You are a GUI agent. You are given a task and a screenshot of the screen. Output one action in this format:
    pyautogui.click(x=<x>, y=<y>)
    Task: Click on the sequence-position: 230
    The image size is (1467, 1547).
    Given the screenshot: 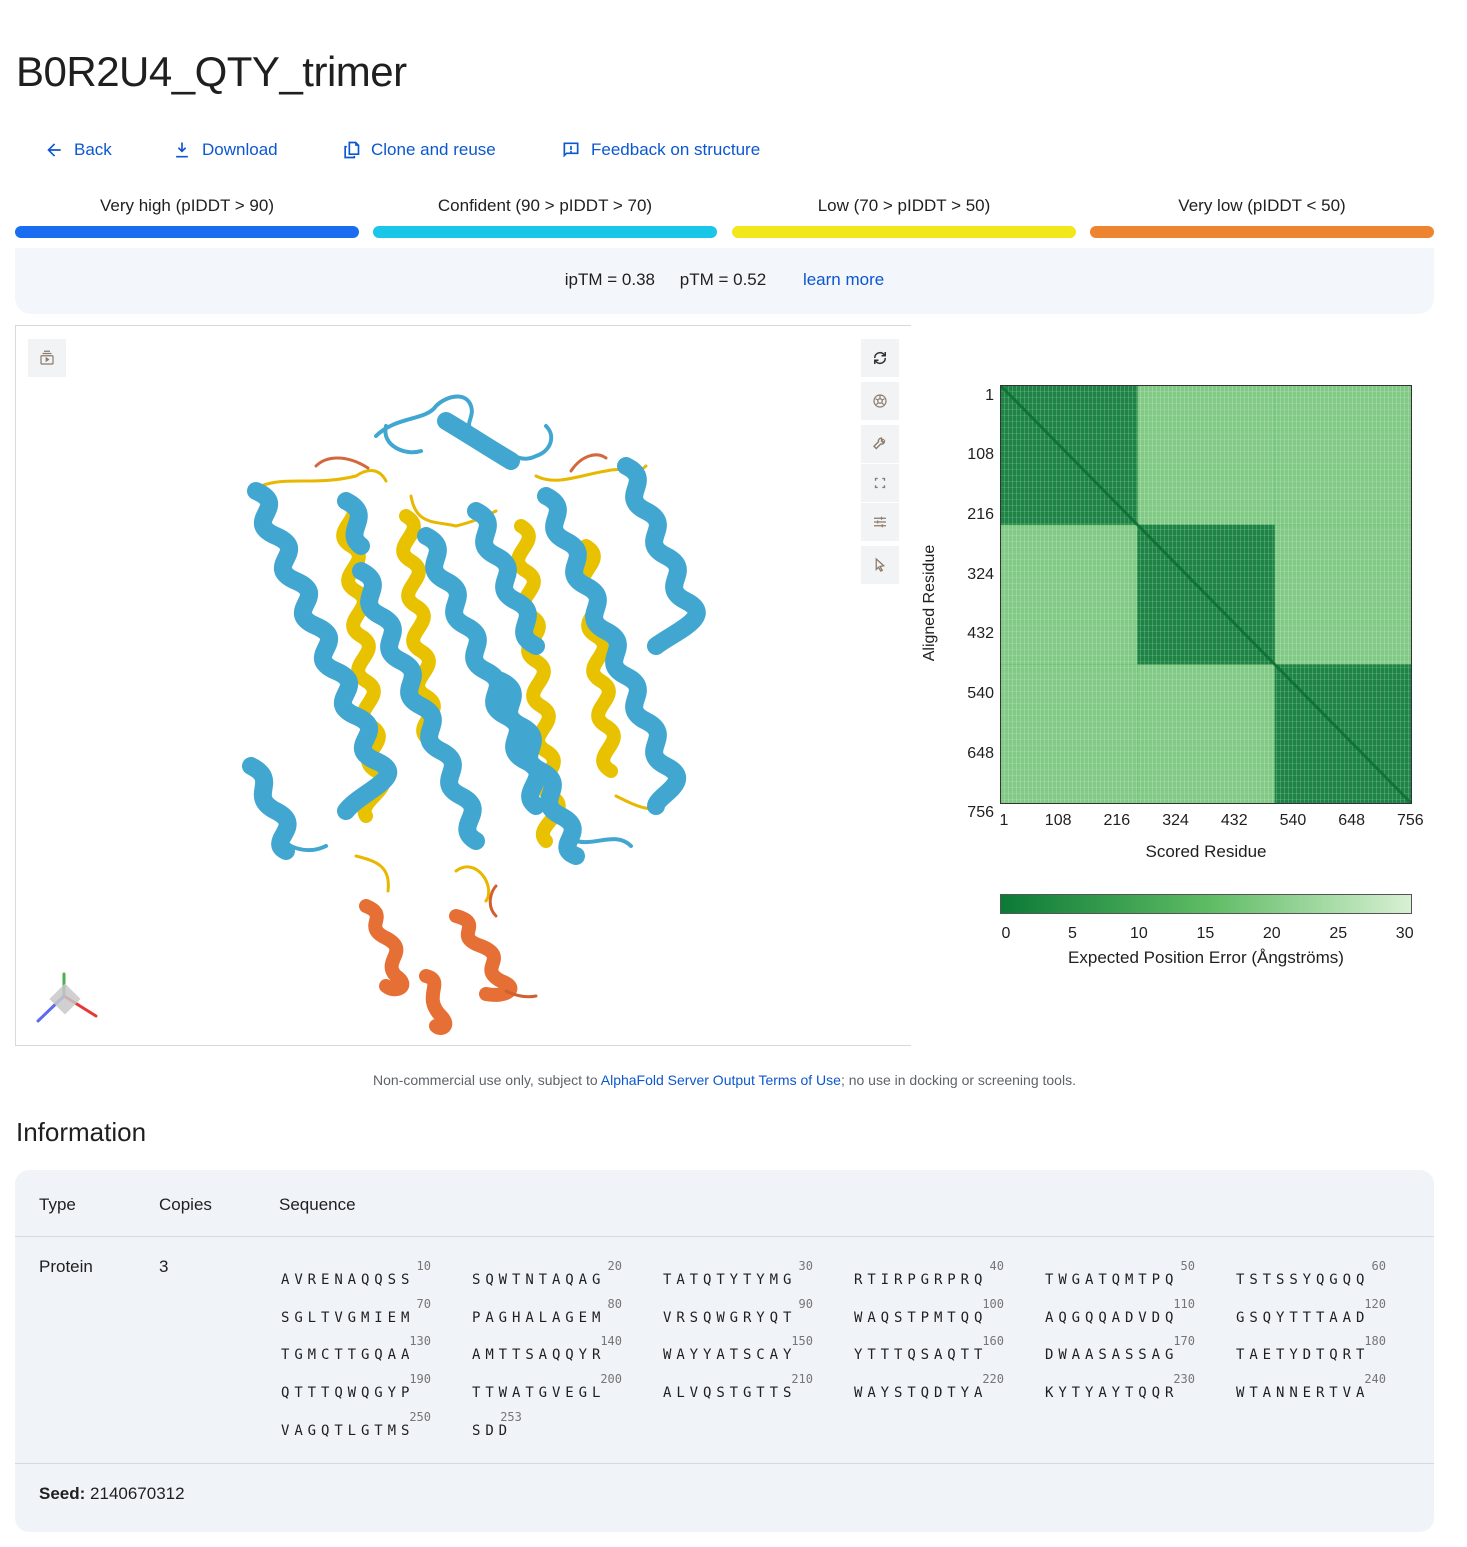 What is the action you would take?
    pyautogui.click(x=1184, y=1379)
    